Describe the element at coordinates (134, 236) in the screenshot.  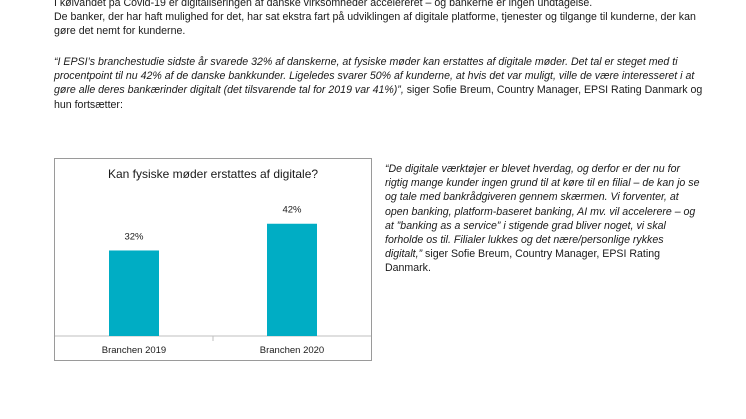
I see `data-label-1: 32%` at that location.